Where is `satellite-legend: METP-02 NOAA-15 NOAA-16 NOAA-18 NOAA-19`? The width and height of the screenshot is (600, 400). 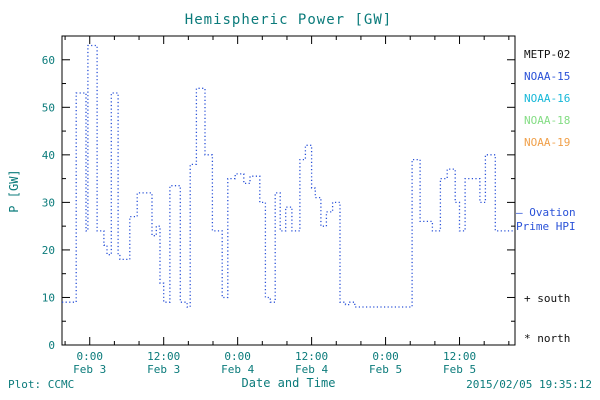
satellite-legend: METP-02 NOAA-15 NOAA-16 NOAA-18 NOAA-19 is located at coordinates (547, 99).